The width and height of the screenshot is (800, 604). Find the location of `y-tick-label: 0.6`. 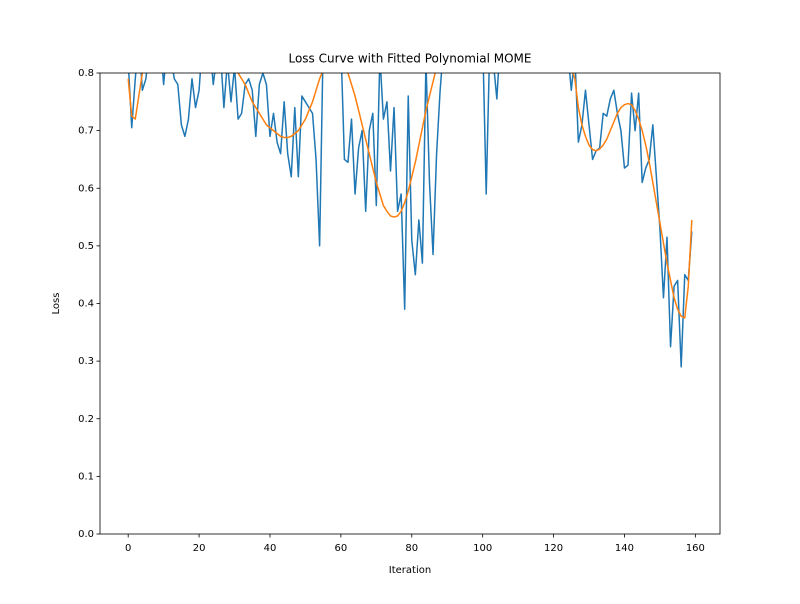

y-tick-label: 0.6 is located at coordinates (86, 188).